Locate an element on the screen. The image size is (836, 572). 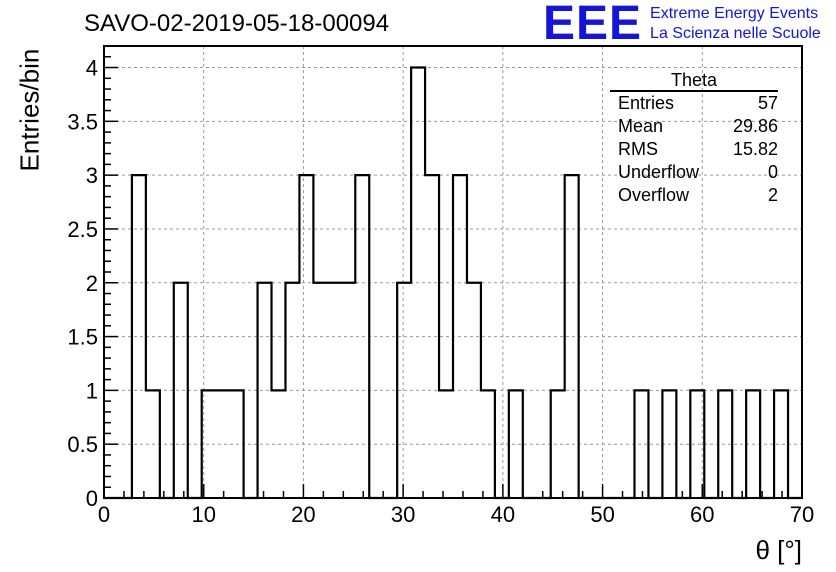
stats-label: Underflow is located at coordinates (659, 172).